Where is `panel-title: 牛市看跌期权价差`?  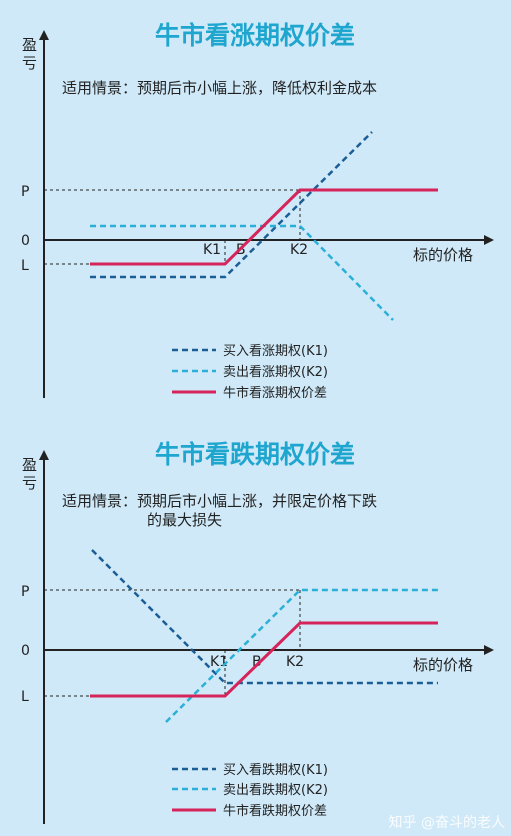
panel-title: 牛市看跌期权价差 is located at coordinates (255, 454).